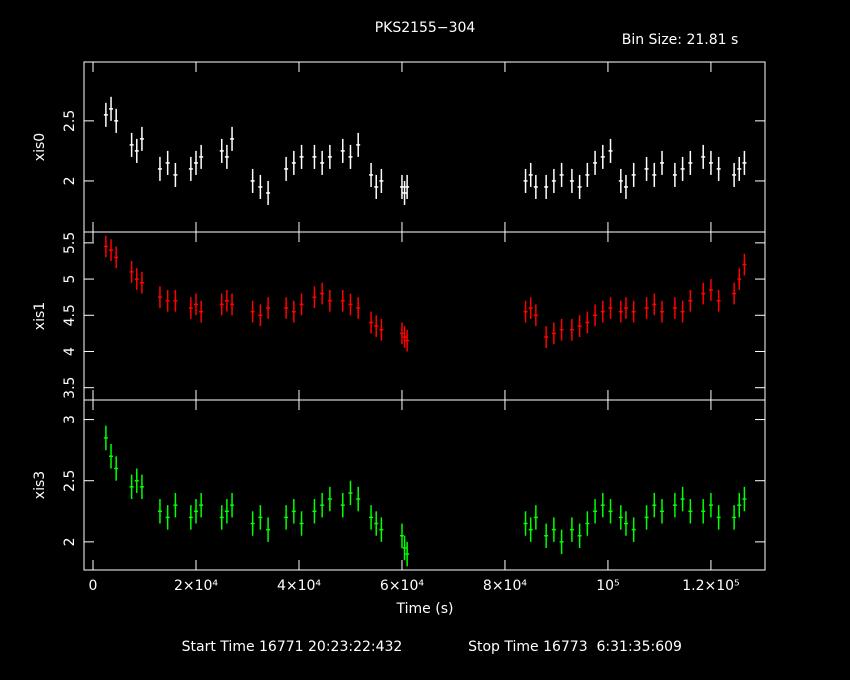  I want to click on y-tick-label: 3, so click(70, 419).